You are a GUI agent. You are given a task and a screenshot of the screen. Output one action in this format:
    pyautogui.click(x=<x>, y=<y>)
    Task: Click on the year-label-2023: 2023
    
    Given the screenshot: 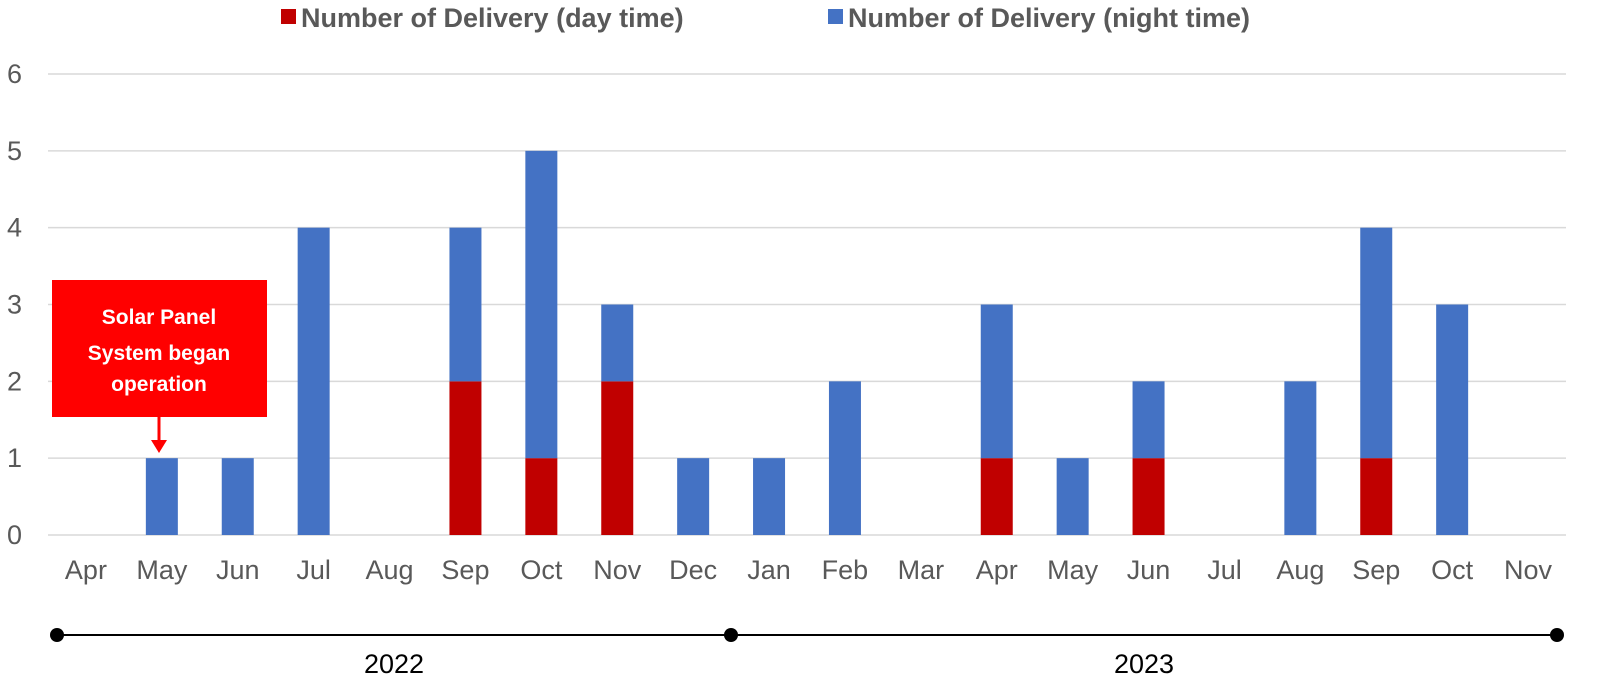 What is the action you would take?
    pyautogui.click(x=1144, y=664)
    